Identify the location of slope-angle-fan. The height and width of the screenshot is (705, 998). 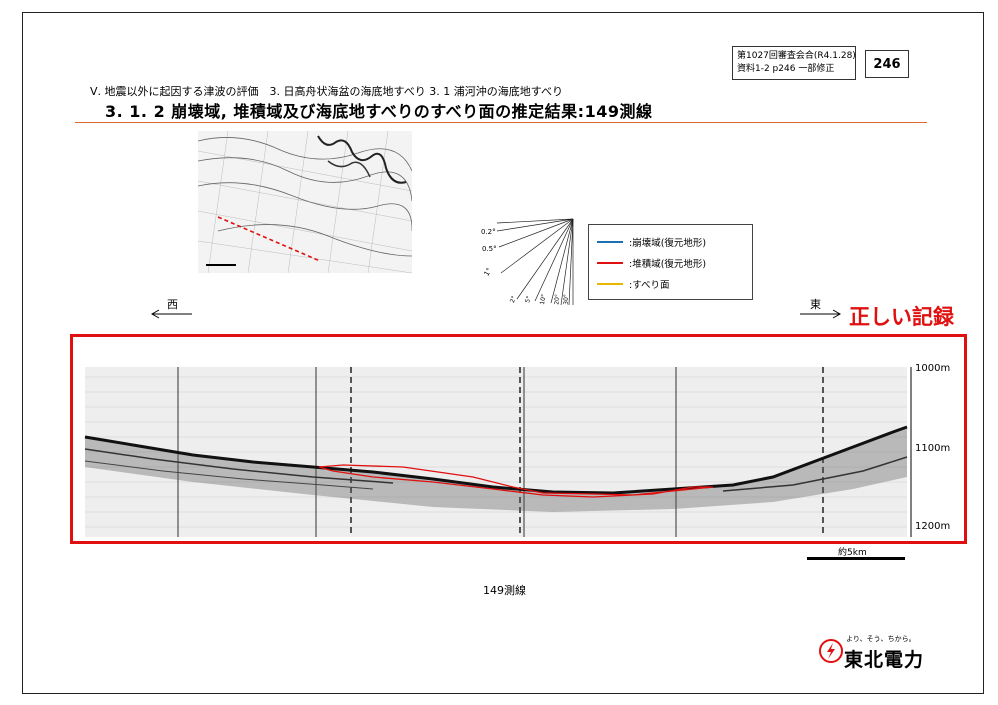
(535, 262).